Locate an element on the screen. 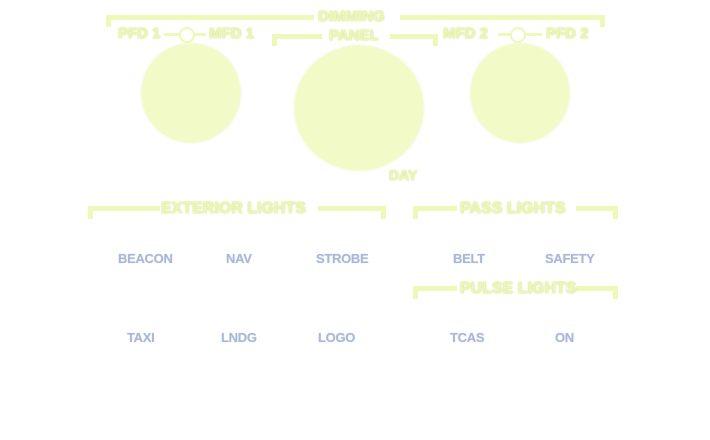 The image size is (710, 440). pulse-bracket-left is located at coordinates (435, 288).